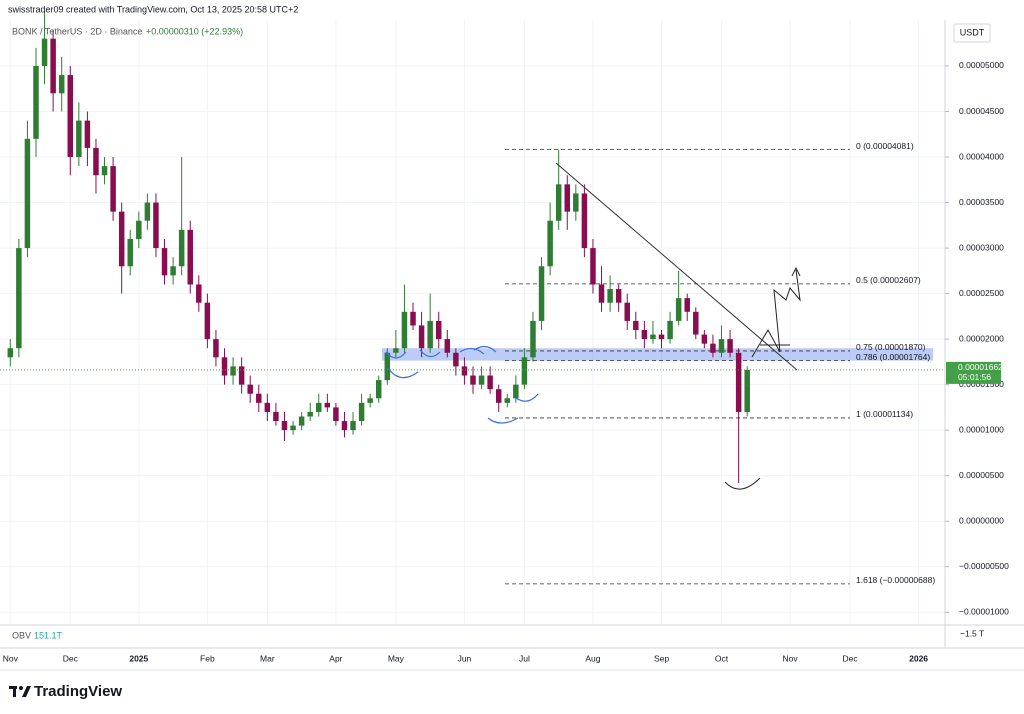 The height and width of the screenshot is (714, 1024). Describe the element at coordinates (722, 658) in the screenshot. I see `x-tick-label: Oct` at that location.